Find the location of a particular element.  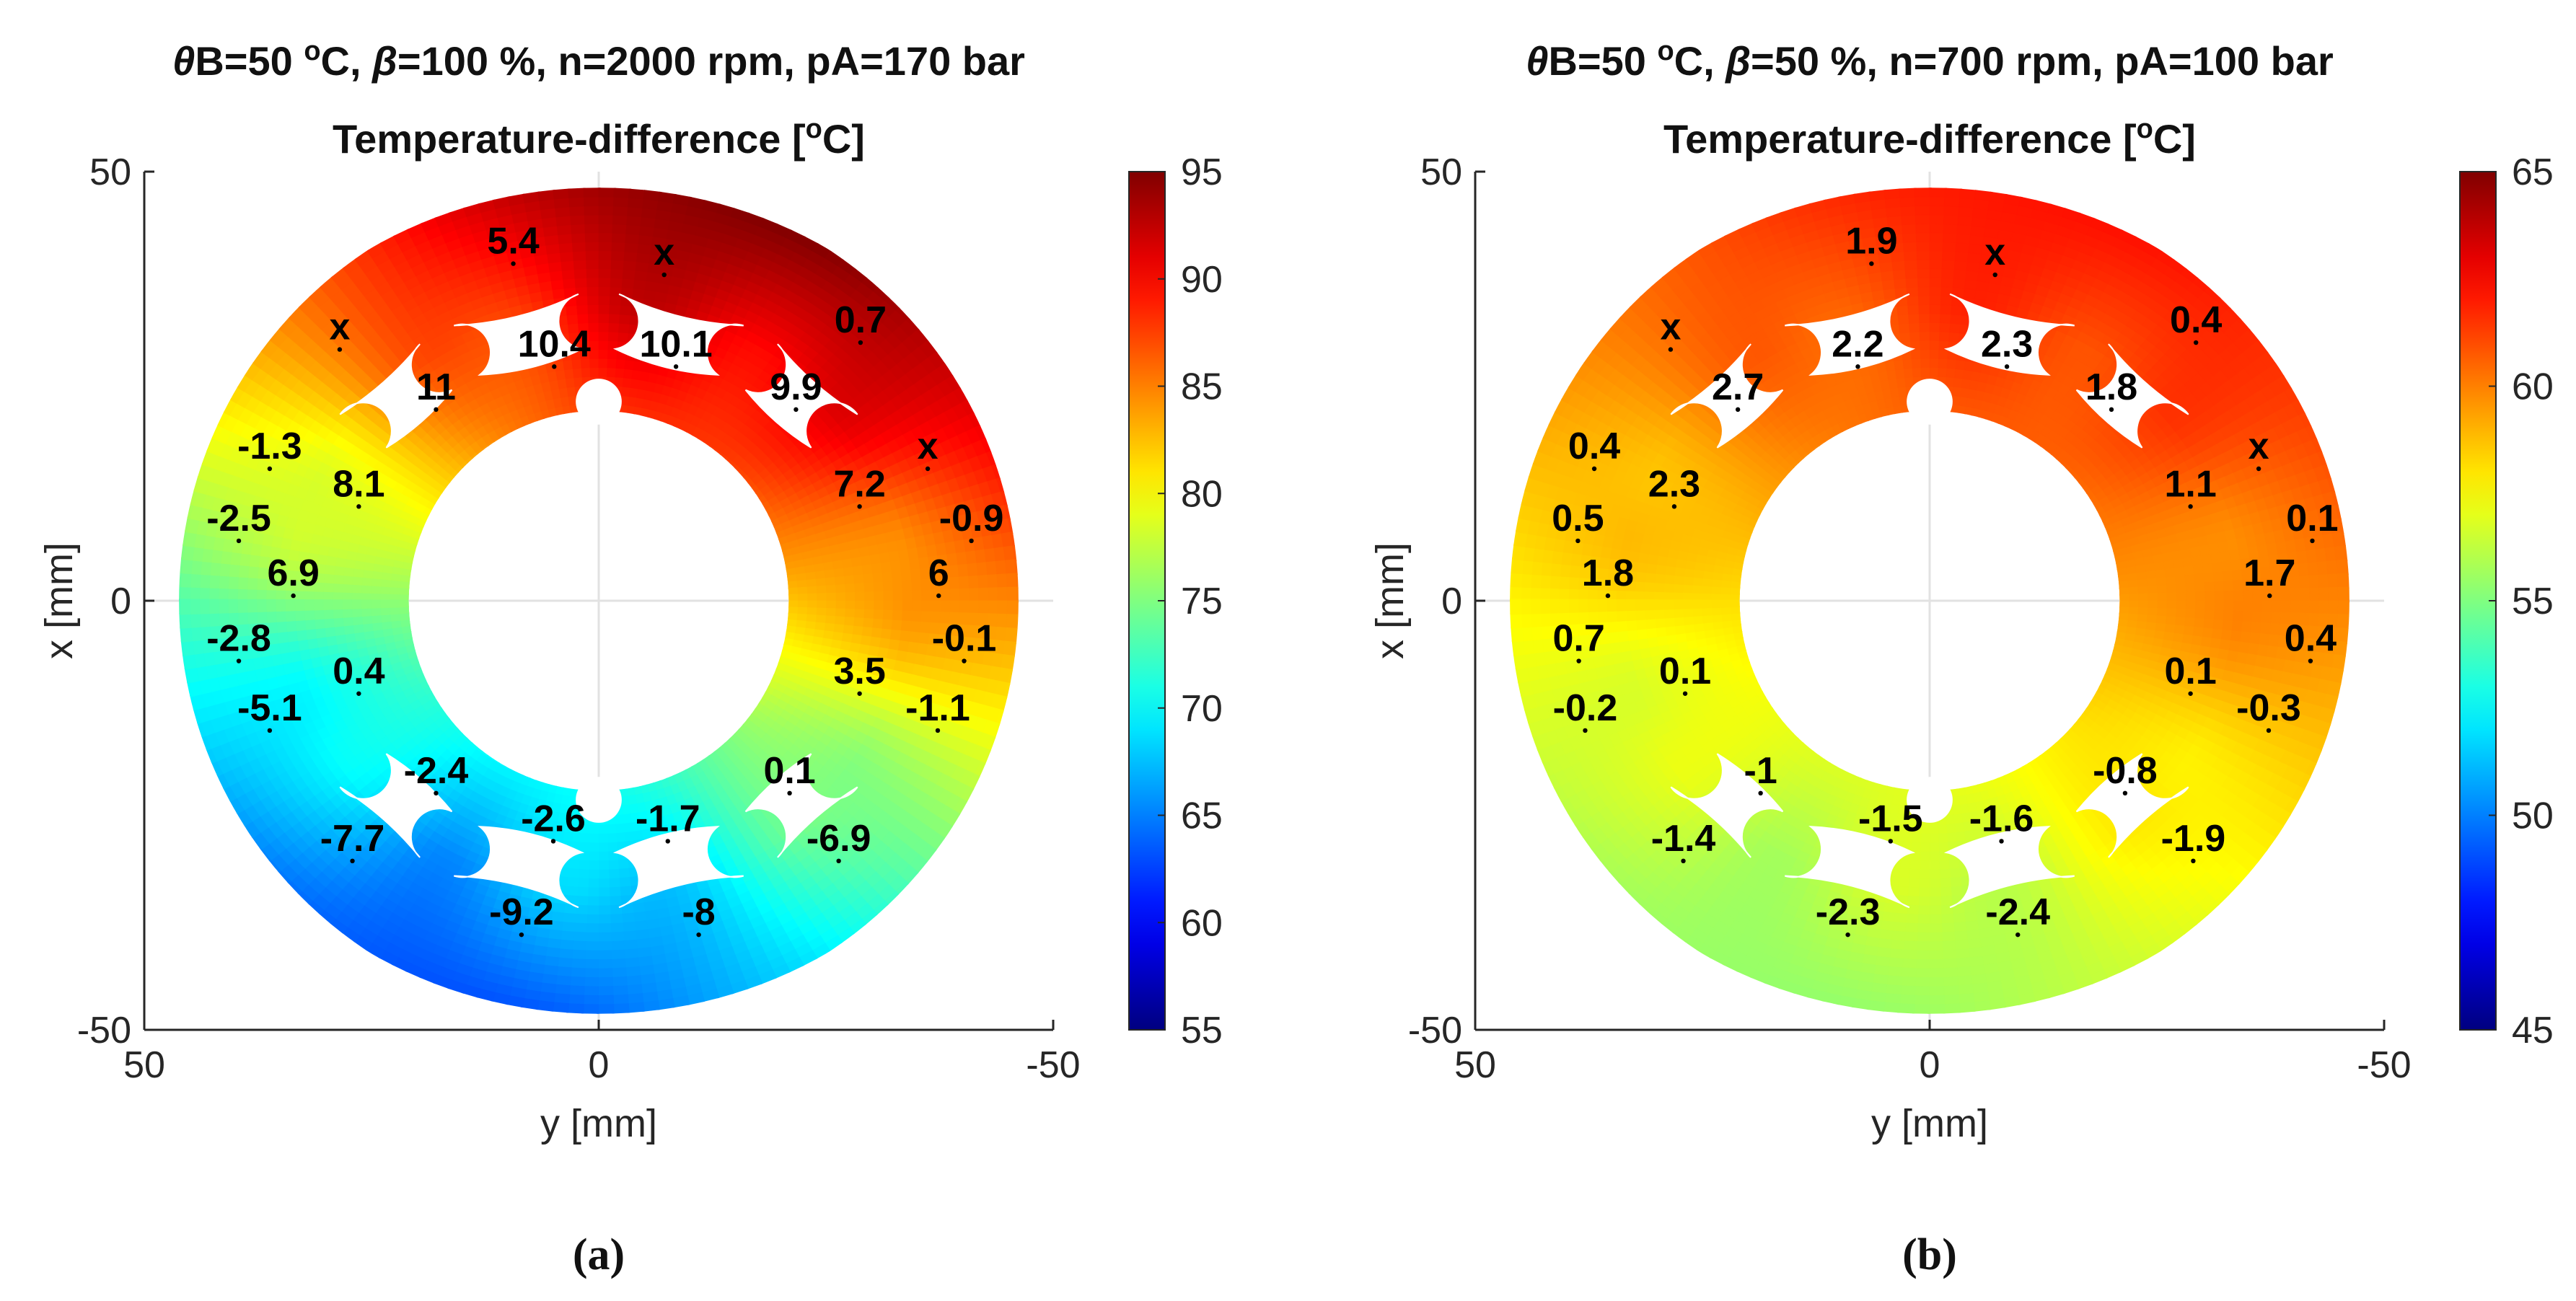

y-axis-label: x [mm] is located at coordinates (59, 600).